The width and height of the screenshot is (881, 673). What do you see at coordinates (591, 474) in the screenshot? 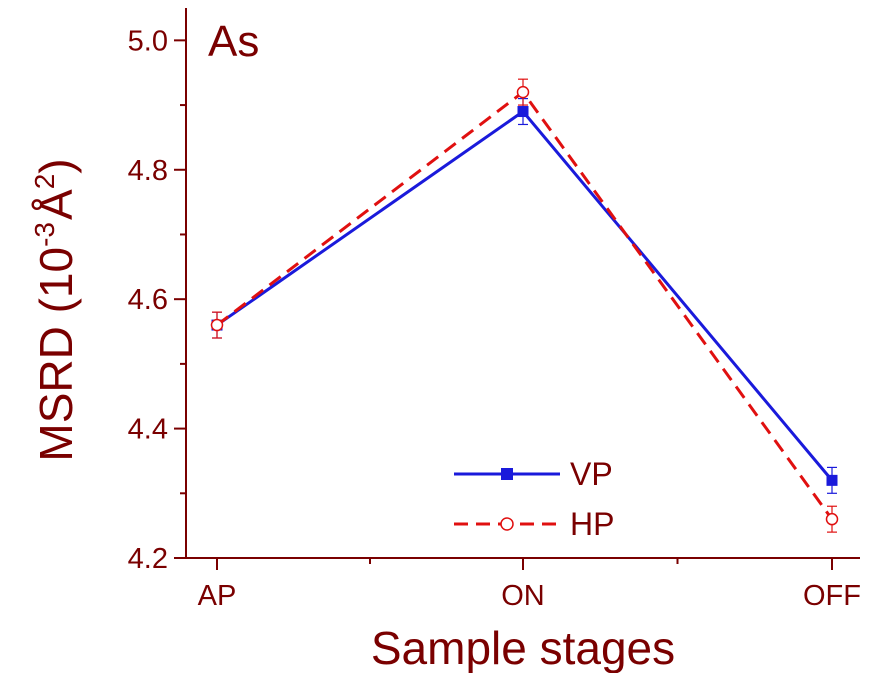
I see `legend-vp-label: VP` at bounding box center [591, 474].